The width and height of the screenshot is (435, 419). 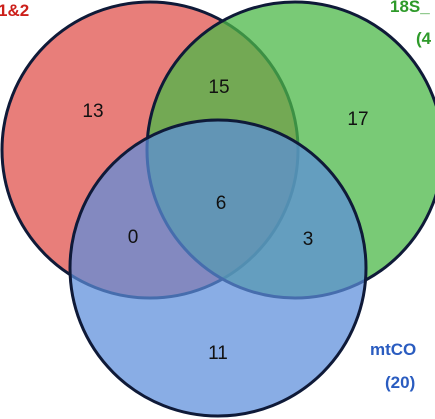 I want to click on set-c-label-line2: (20), so click(x=400, y=382).